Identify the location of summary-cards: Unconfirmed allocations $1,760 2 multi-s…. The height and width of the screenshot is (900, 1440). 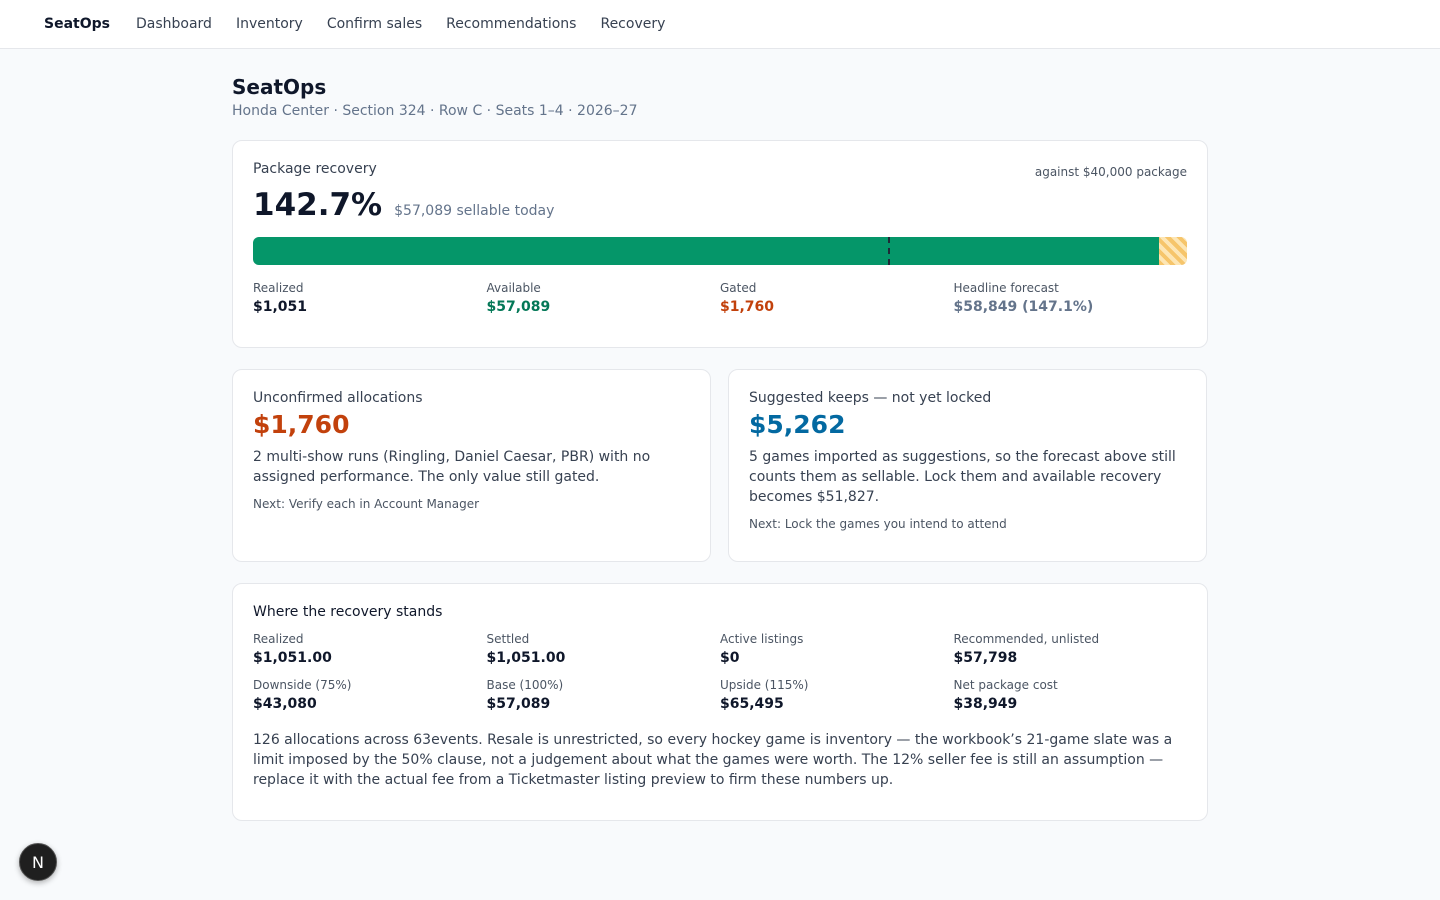
(720, 465).